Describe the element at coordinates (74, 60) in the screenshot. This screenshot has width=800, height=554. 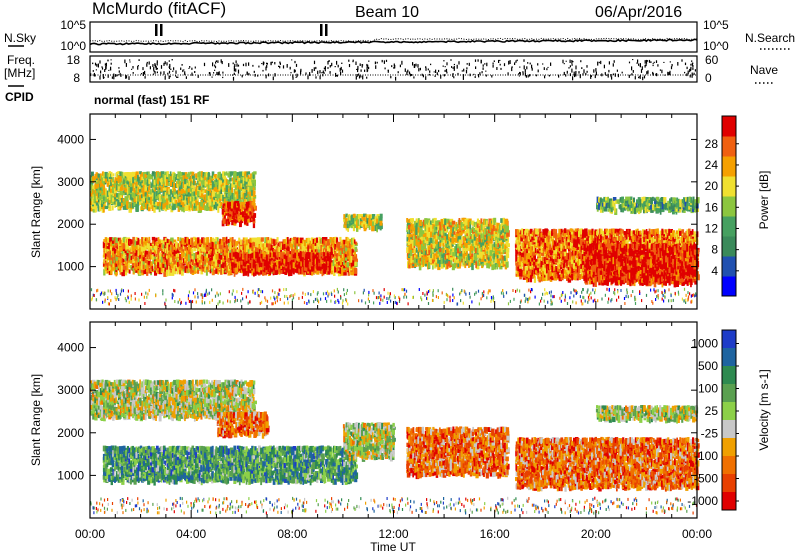
I see `freq-left-tick-top: 18` at that location.